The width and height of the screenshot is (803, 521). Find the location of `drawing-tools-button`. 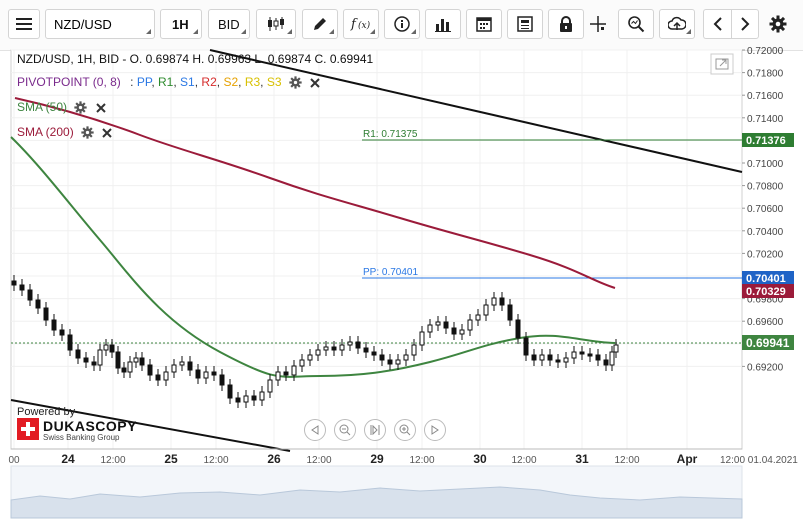

drawing-tools-button is located at coordinates (320, 24).